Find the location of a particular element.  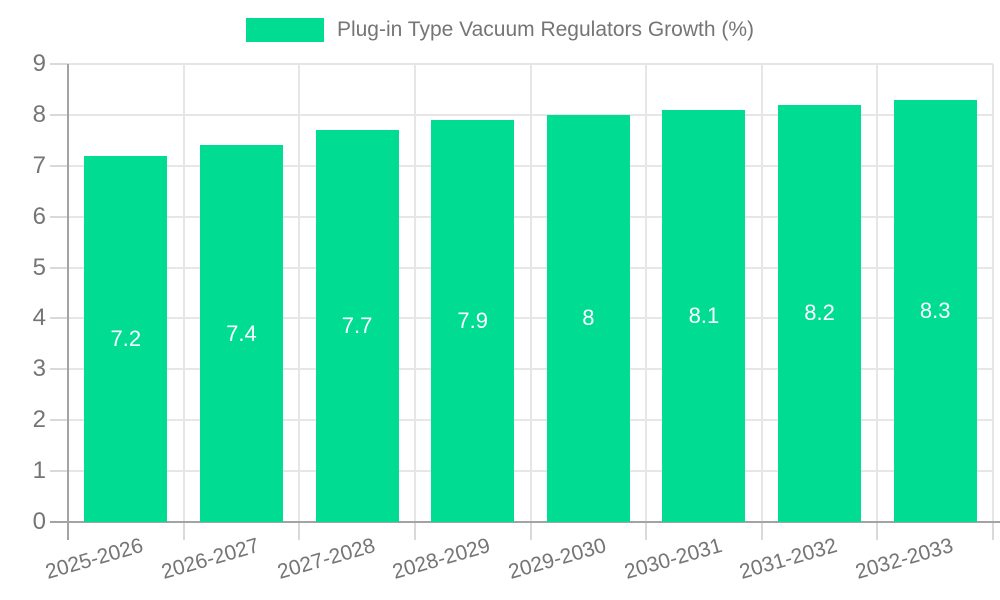

y-tick-label: 9 is located at coordinates (39, 63).